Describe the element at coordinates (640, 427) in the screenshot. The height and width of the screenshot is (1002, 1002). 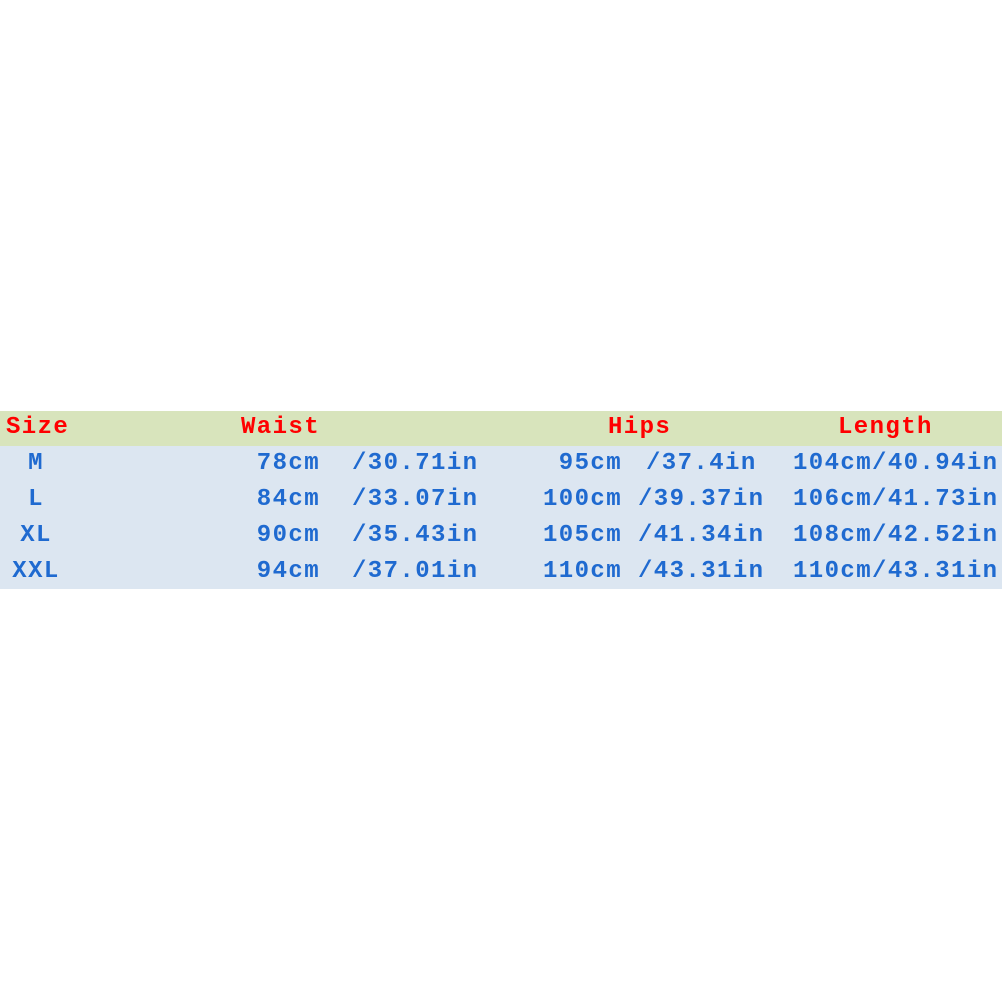
I see `header-hips: Hips` at that location.